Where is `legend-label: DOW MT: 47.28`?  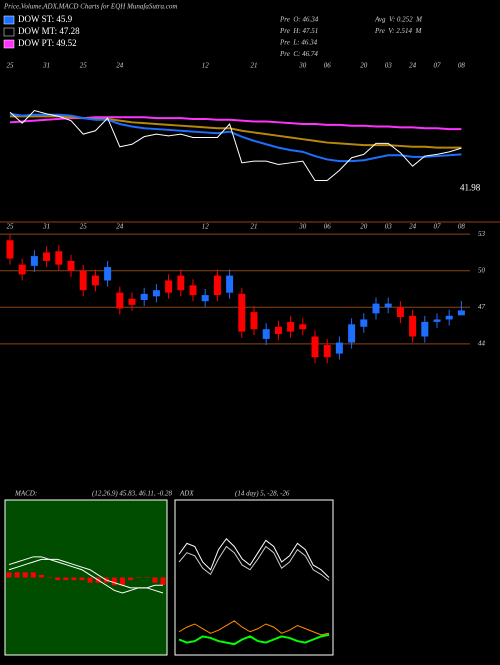
legend-label: DOW MT: 47.28 is located at coordinates (49, 31).